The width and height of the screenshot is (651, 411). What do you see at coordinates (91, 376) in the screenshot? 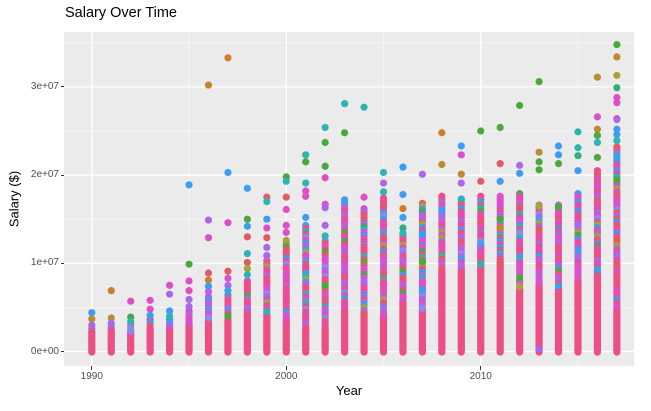
I see `x-tick-label: 1990` at bounding box center [91, 376].